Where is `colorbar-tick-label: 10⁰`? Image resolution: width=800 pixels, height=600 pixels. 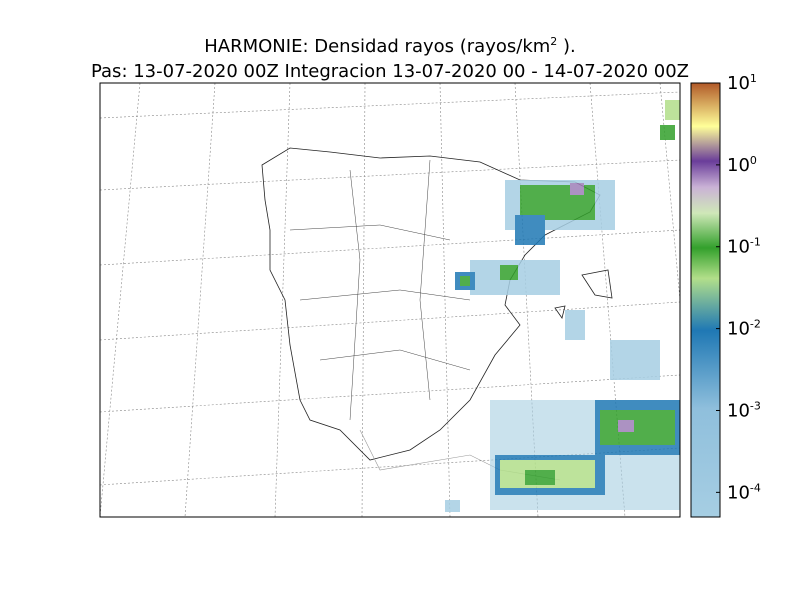 colorbar-tick-label: 10⁰ is located at coordinates (742, 165).